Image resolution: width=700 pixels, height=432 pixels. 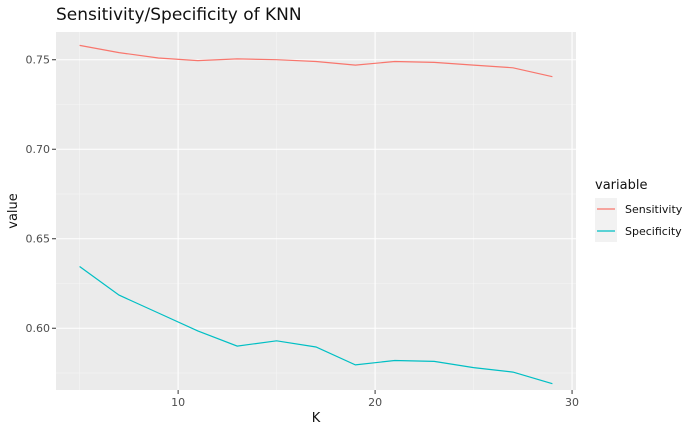 What do you see at coordinates (38, 328) in the screenshot?
I see `y-tick-label: 0.60` at bounding box center [38, 328].